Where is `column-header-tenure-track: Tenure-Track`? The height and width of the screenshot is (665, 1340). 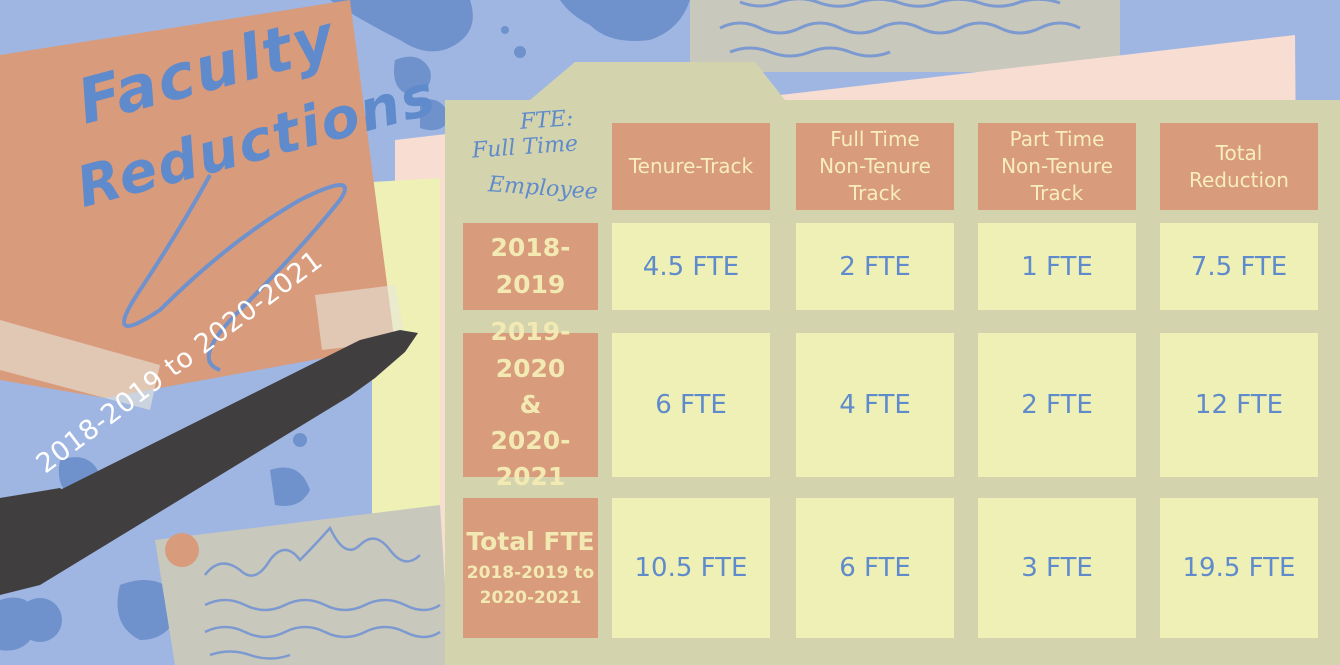
column-header-tenure-track: Tenure-Track is located at coordinates (691, 166).